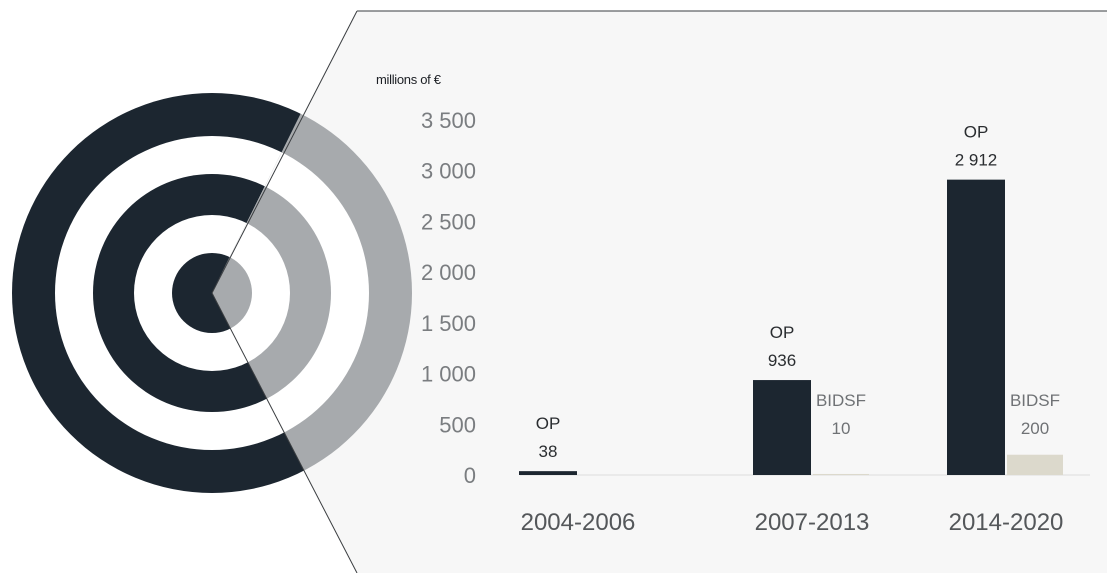 Image resolution: width=1107 pixels, height=577 pixels. What do you see at coordinates (448, 120) in the screenshot?
I see `y-tick-label: 3 500` at bounding box center [448, 120].